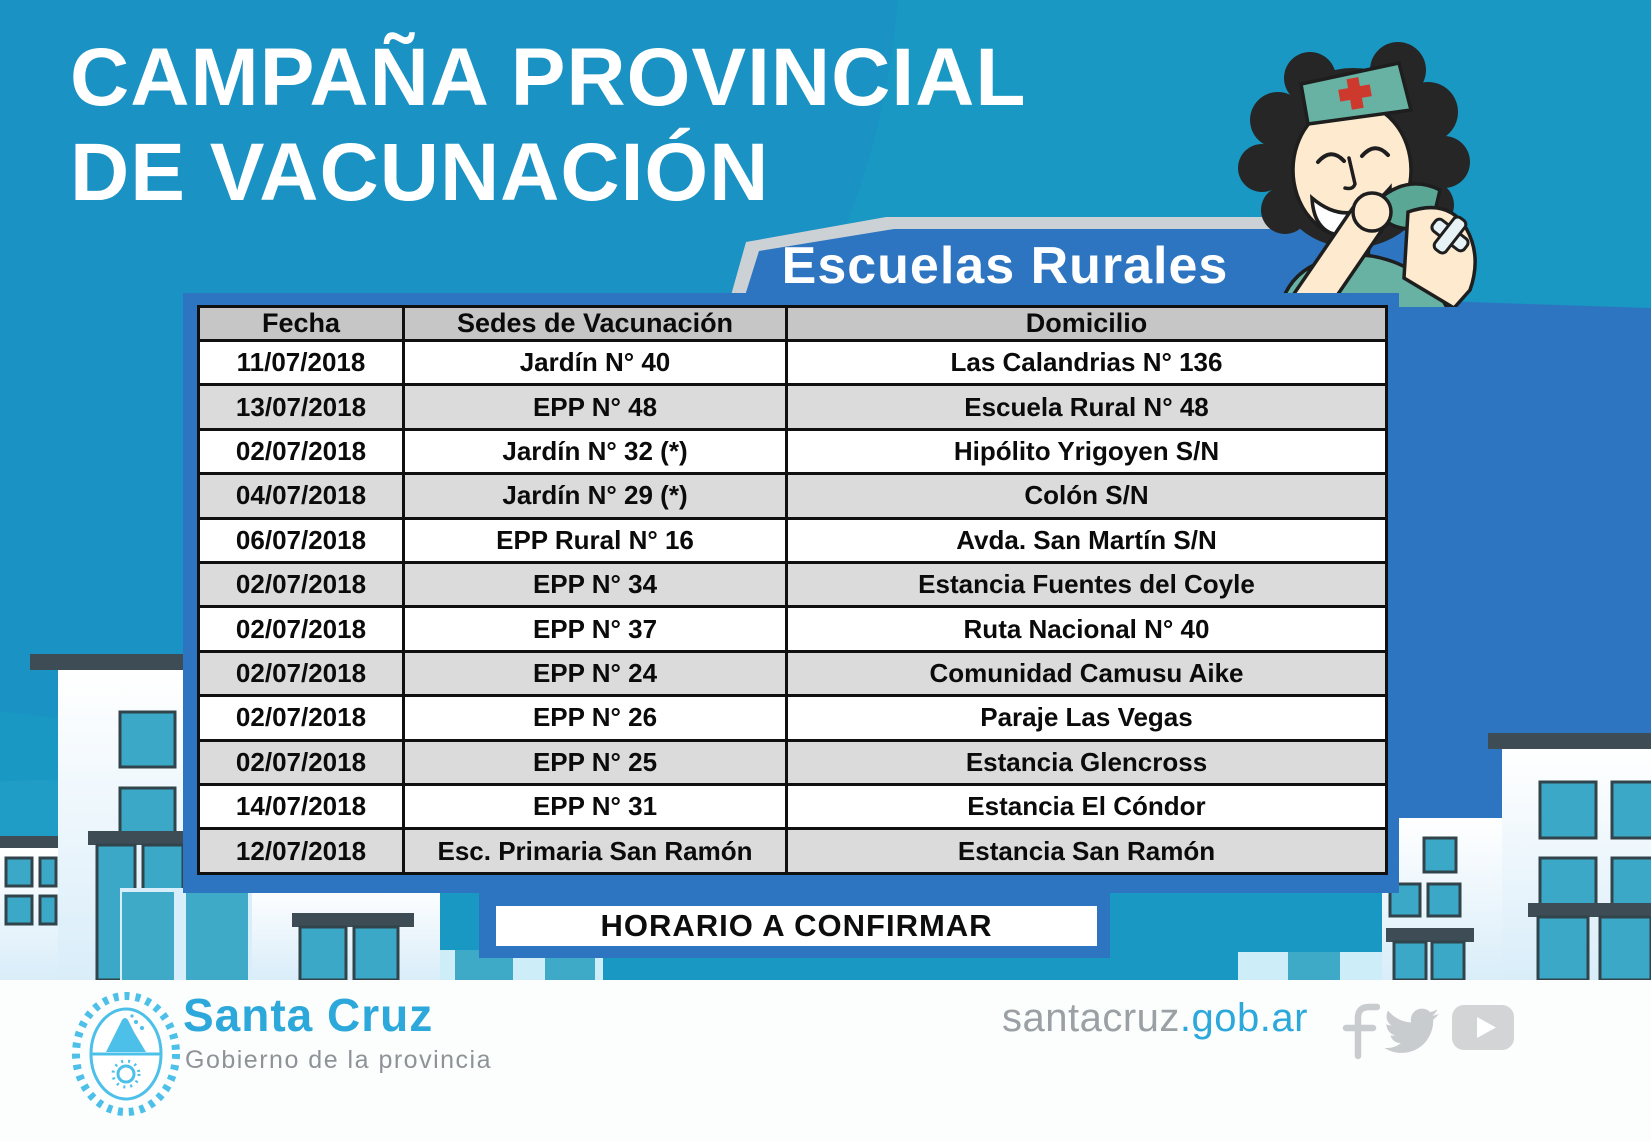 The height and width of the screenshot is (1141, 1651). Describe the element at coordinates (595, 629) in the screenshot. I see `table-cell: EPP N° 37` at that location.